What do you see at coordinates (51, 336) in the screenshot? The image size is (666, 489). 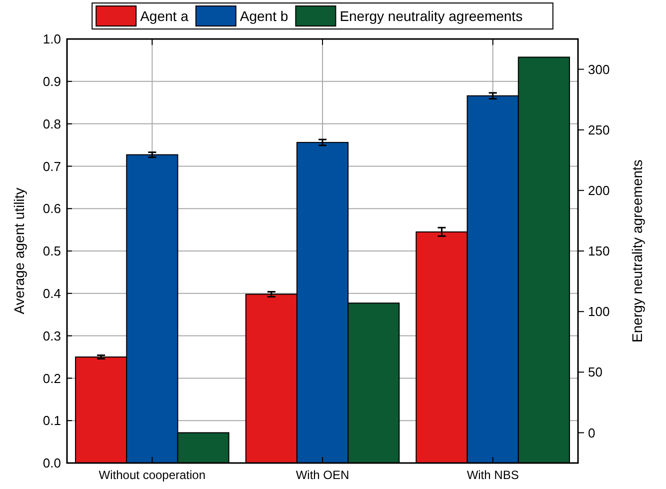 I see `y-tick-label: 0.3` at bounding box center [51, 336].